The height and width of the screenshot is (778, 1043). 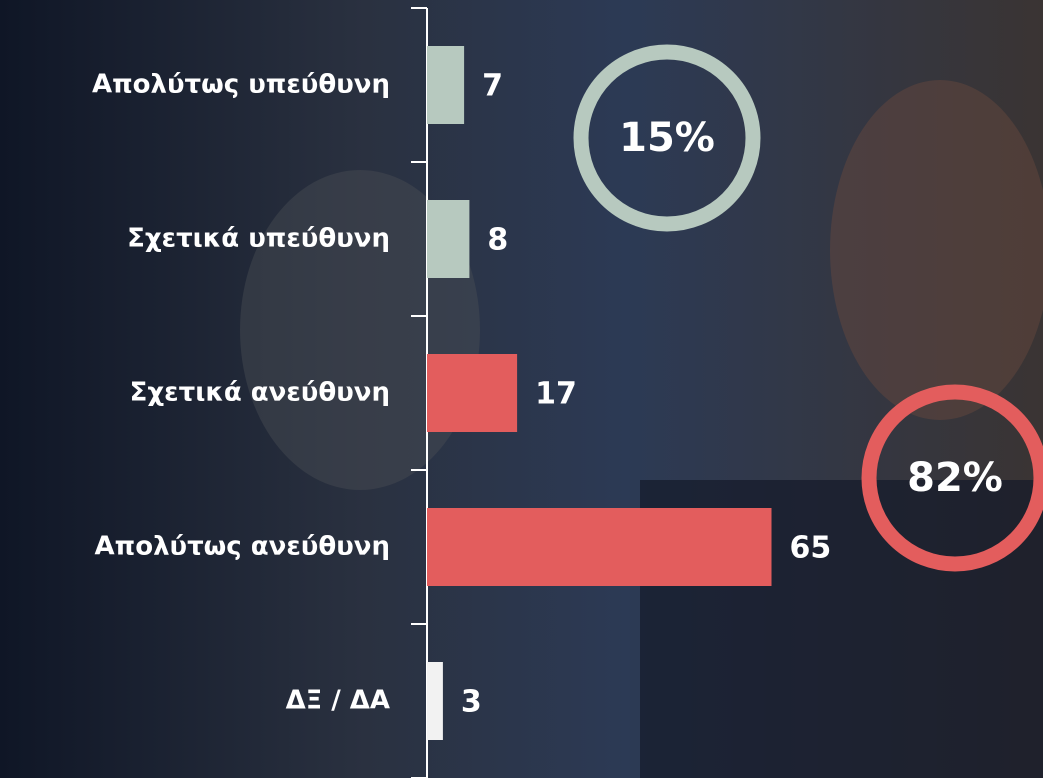 I want to click on category-label: ΔΞ / ΔΑ, so click(x=338, y=701).